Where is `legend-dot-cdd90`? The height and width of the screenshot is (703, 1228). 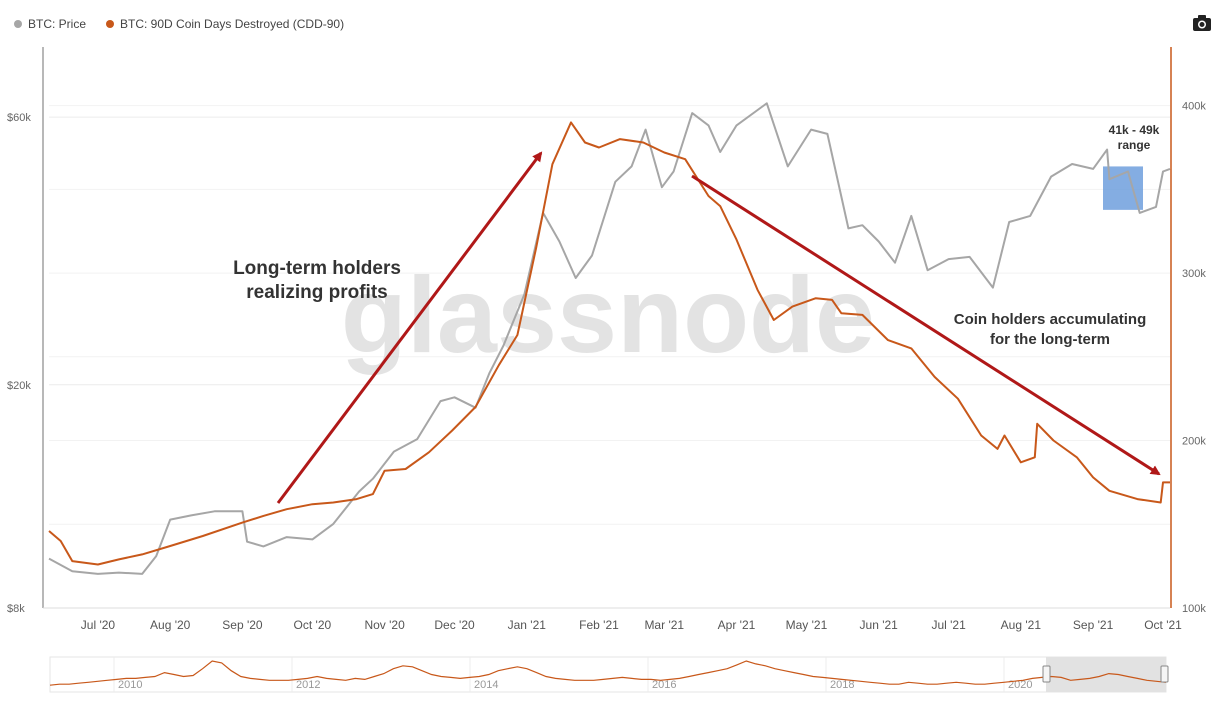 legend-dot-cdd90 is located at coordinates (110, 24).